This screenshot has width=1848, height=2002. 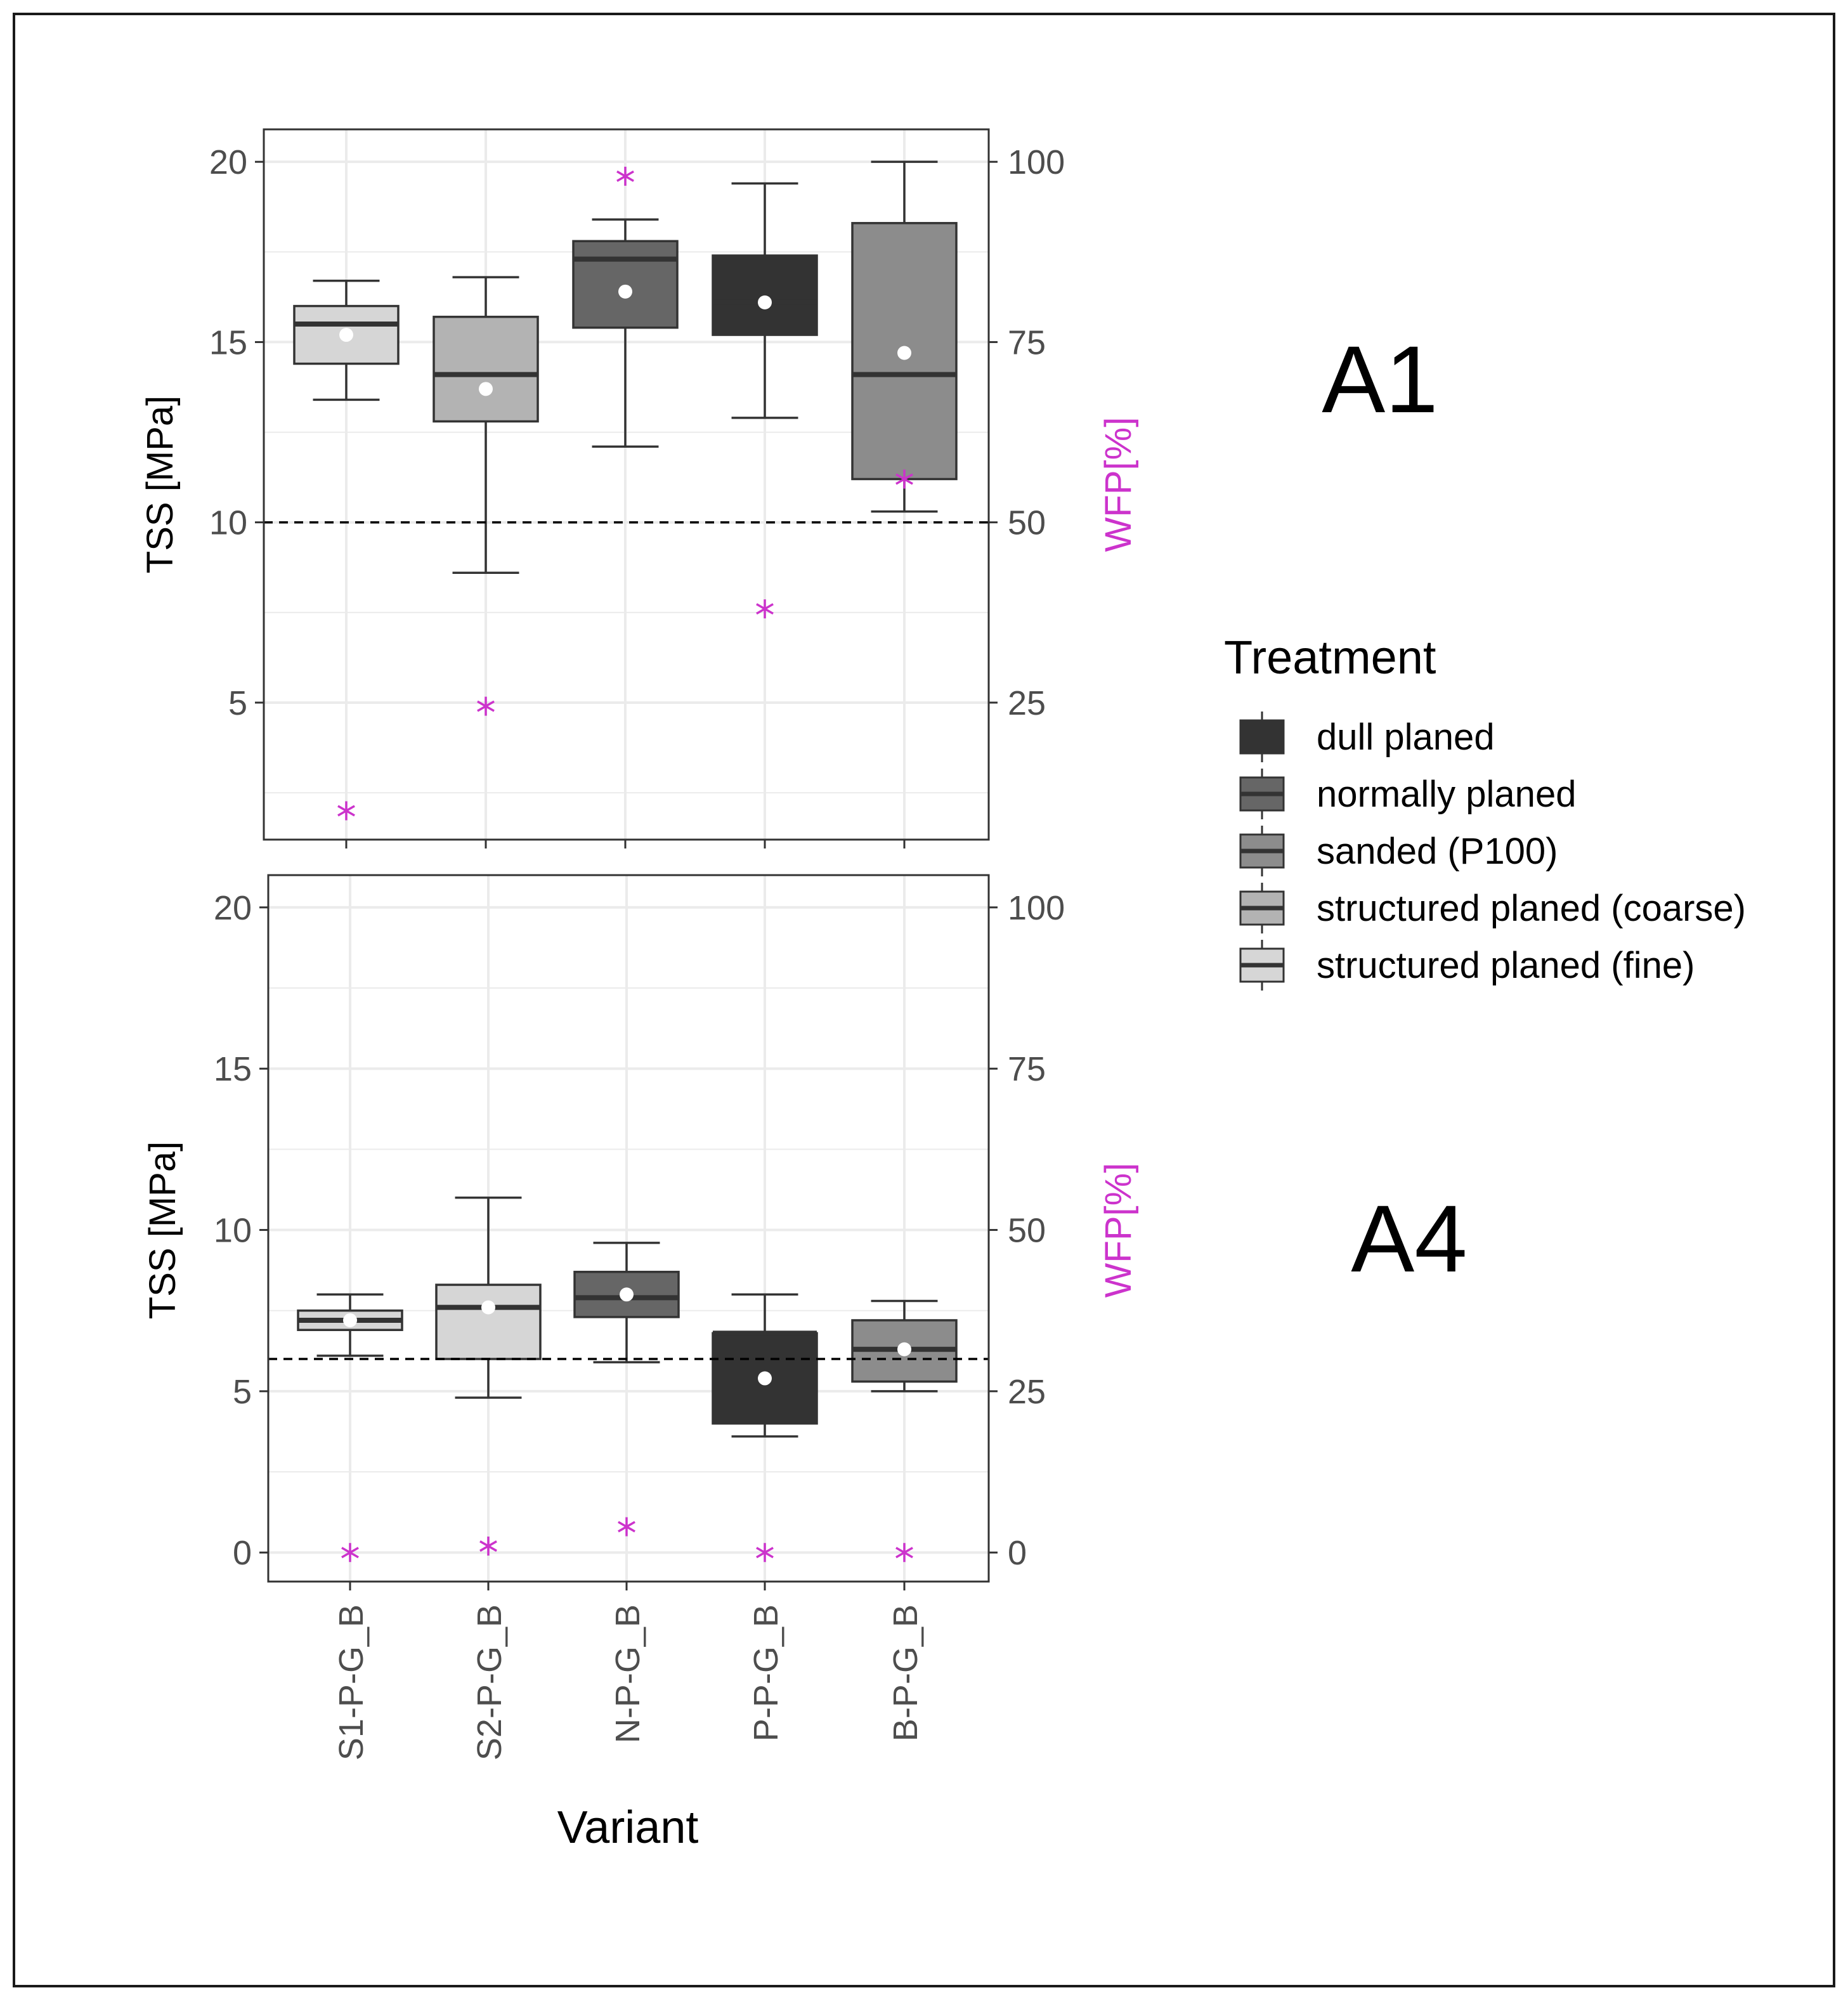 I want to click on panel-a1-left-ticks: 5 10 15 20, so click(x=237, y=432).